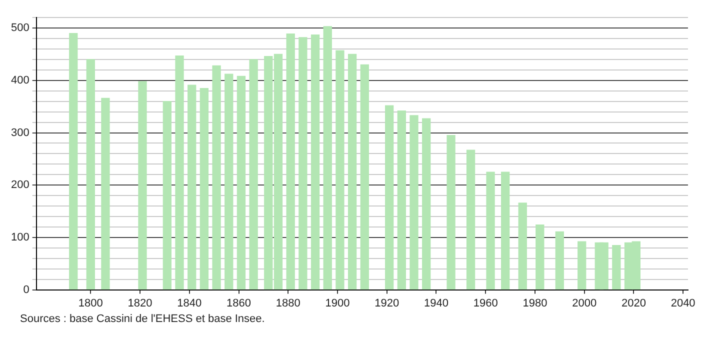 The image size is (710, 340). I want to click on y-tick-label: 300, so click(20, 132).